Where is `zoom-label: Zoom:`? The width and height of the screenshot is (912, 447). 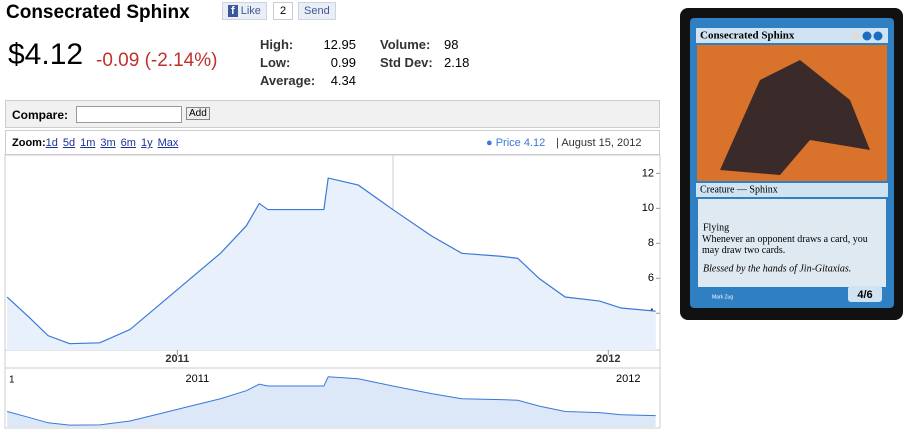
zoom-label: Zoom: is located at coordinates (29, 143).